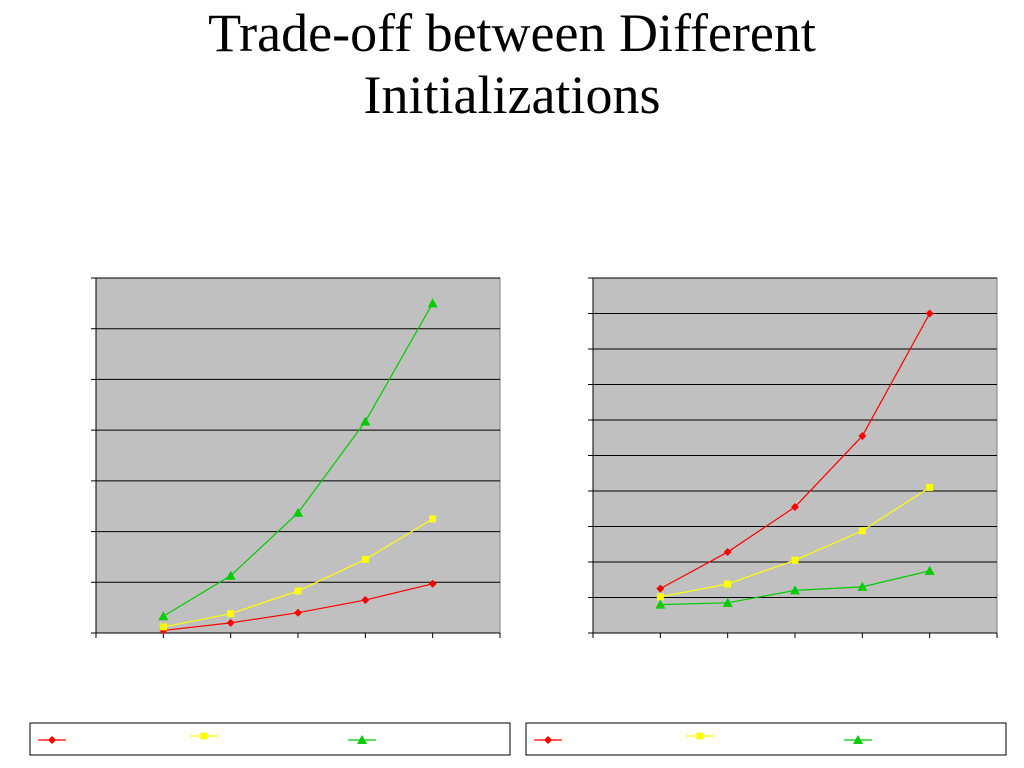 This screenshot has height=768, width=1024. I want to click on legend-right, so click(766, 739).